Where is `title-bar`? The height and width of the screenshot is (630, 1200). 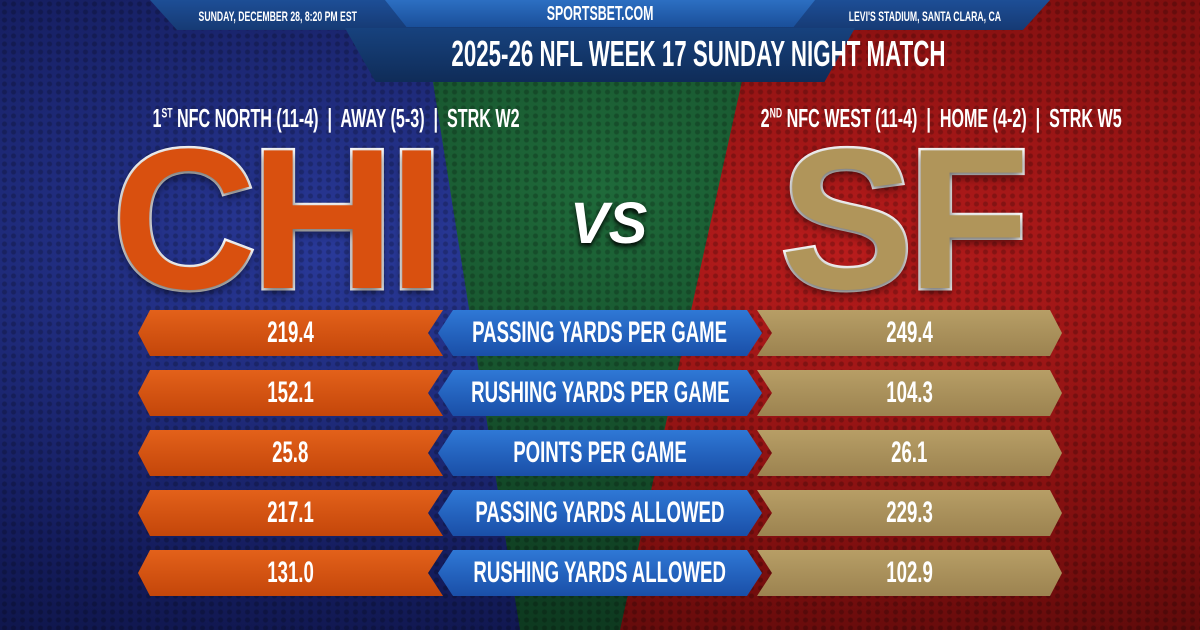
title-bar is located at coordinates (600, 55).